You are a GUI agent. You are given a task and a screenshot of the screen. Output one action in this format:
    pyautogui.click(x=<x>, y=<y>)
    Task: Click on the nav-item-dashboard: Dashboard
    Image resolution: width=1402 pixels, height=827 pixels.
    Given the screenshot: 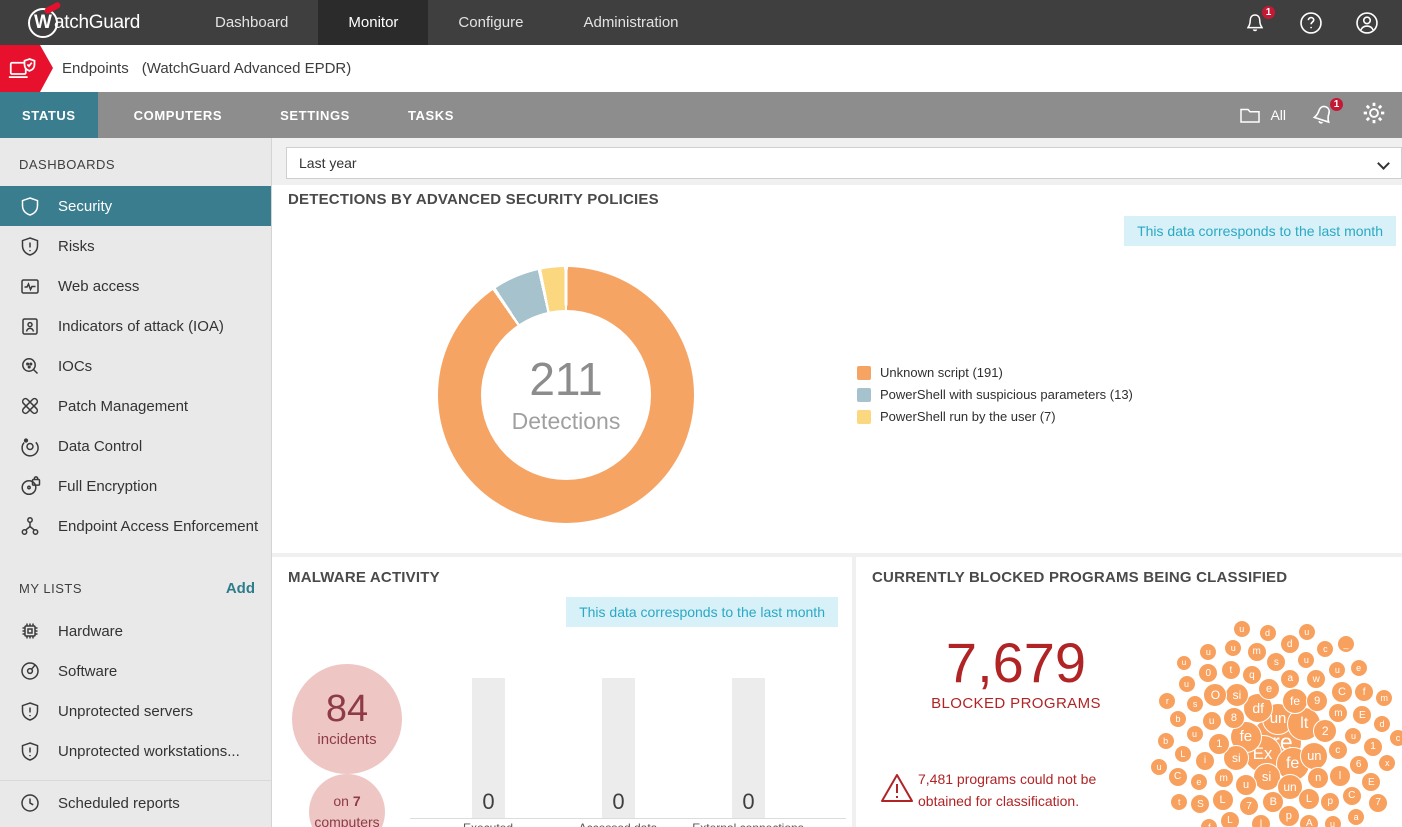 What is the action you would take?
    pyautogui.click(x=252, y=22)
    